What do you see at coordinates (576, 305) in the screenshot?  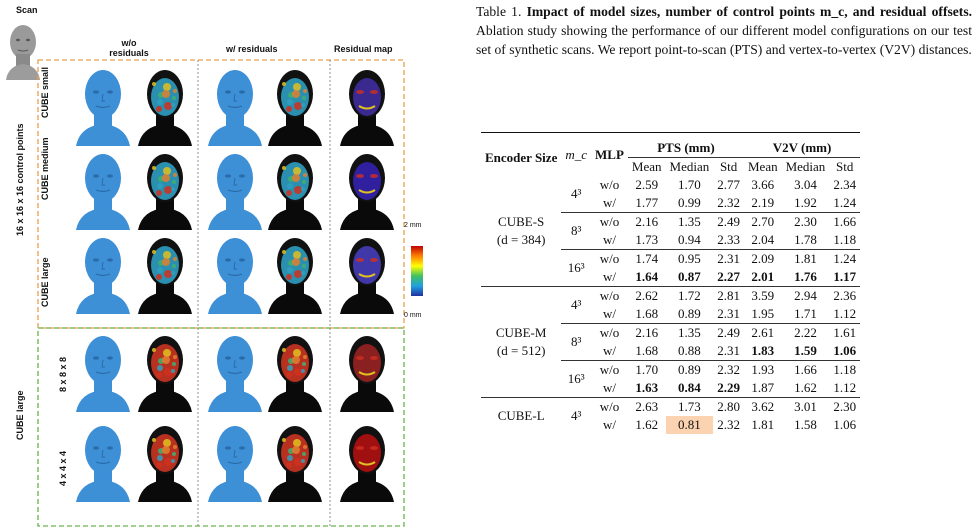 I see `mc-cell: 4³` at bounding box center [576, 305].